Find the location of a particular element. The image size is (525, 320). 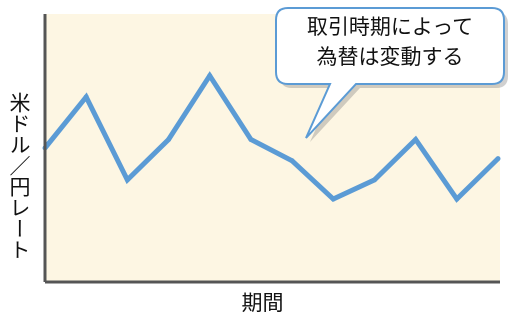

annotation-text: 取引時期によって 為替は変動する is located at coordinates (390, 42).